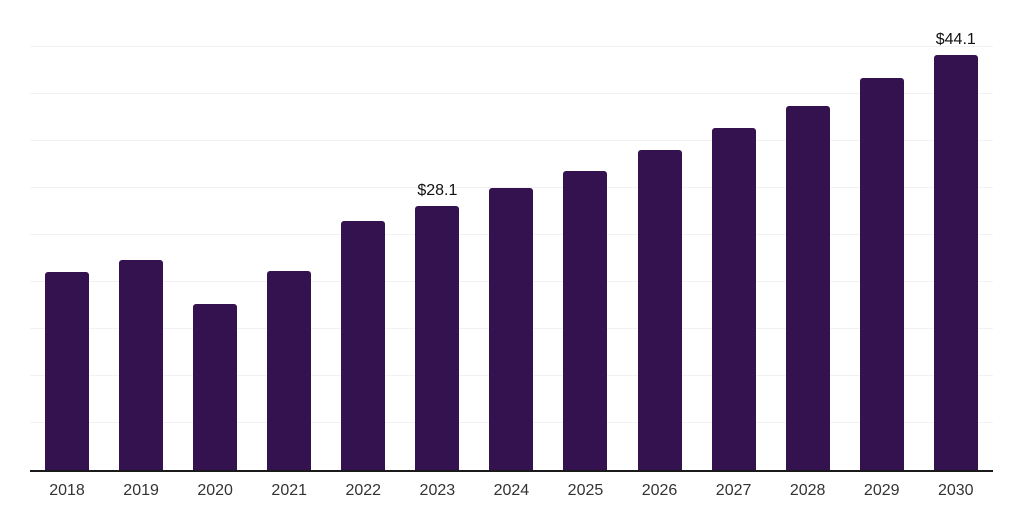 The width and height of the screenshot is (1024, 512). Describe the element at coordinates (733, 490) in the screenshot. I see `x-tick-2027: 2027` at that location.